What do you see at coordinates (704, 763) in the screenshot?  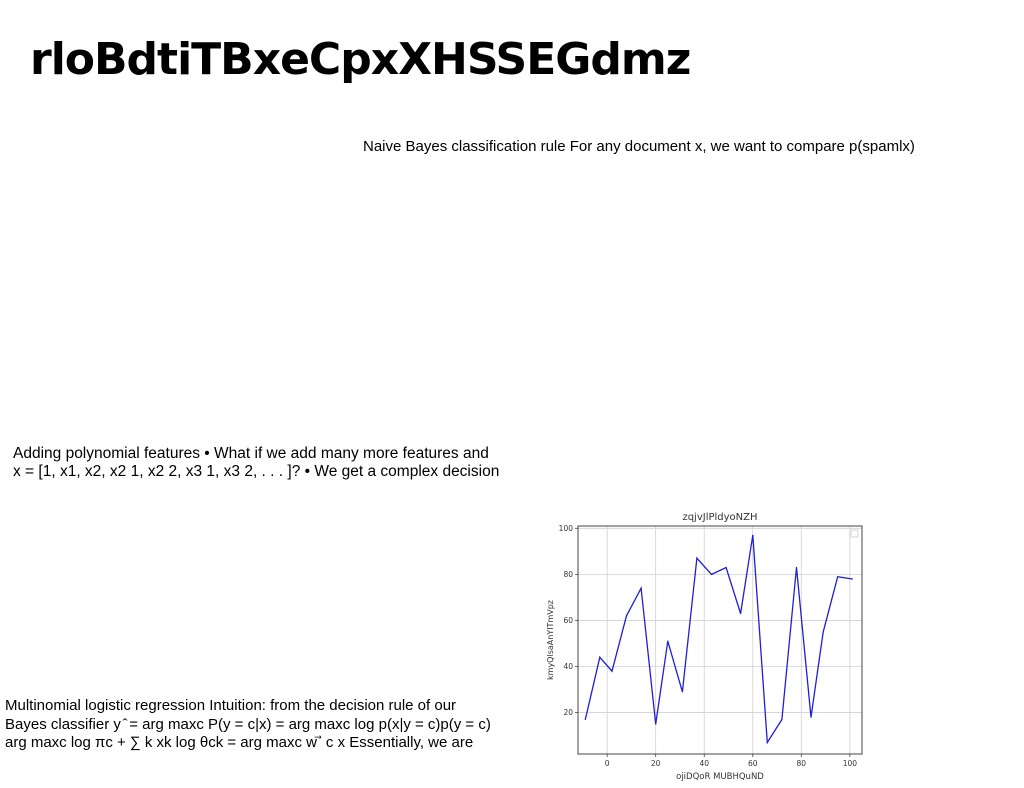 I see `x-tick-label: 40` at bounding box center [704, 763].